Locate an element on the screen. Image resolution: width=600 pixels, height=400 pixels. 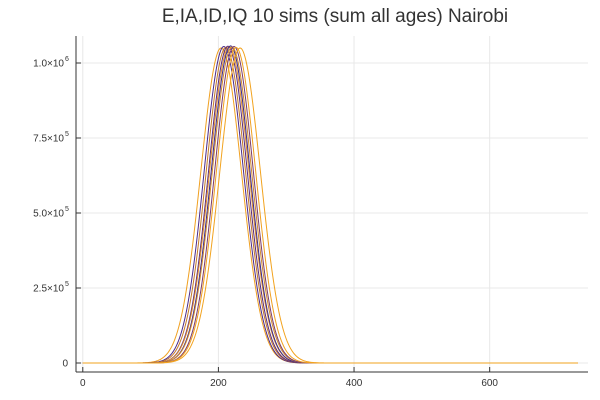
y-tick-label: 0 is located at coordinates (65, 364).